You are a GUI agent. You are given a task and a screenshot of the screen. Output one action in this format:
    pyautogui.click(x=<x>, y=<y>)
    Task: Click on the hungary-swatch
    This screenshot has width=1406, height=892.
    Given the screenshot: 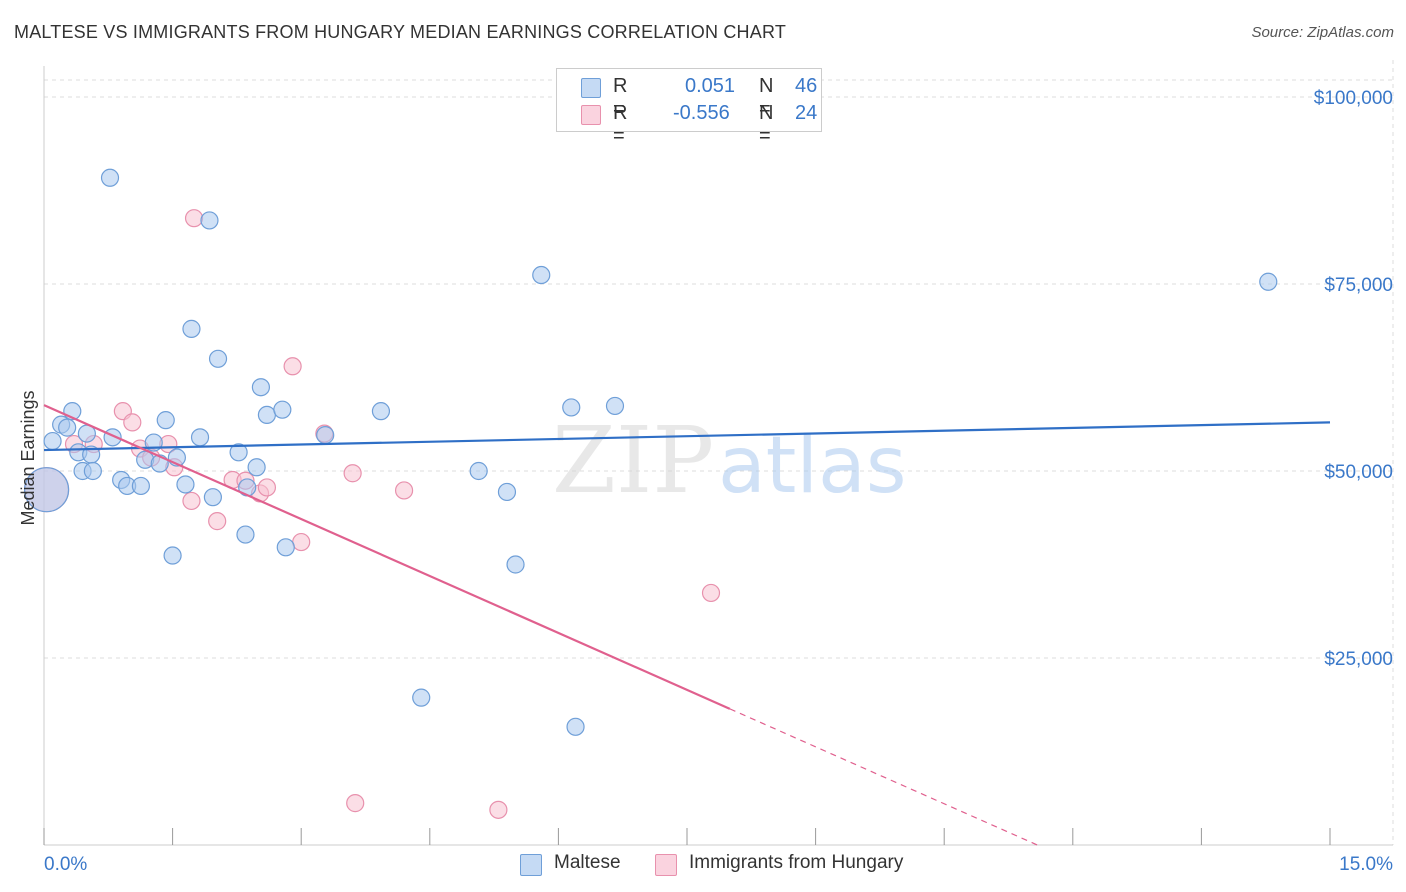 What is the action you would take?
    pyautogui.click(x=591, y=115)
    